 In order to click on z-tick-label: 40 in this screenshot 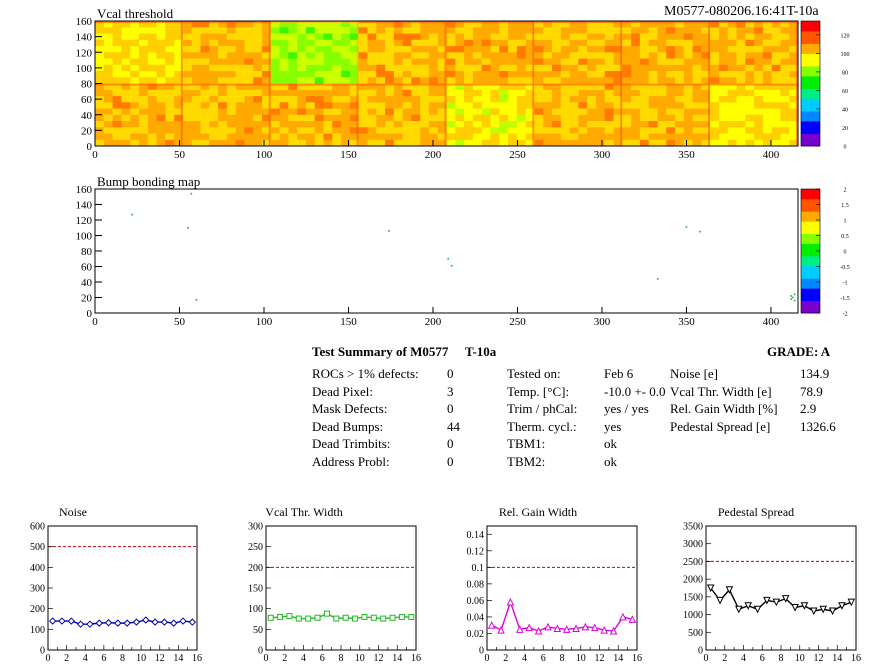, I will do `click(845, 110)`.